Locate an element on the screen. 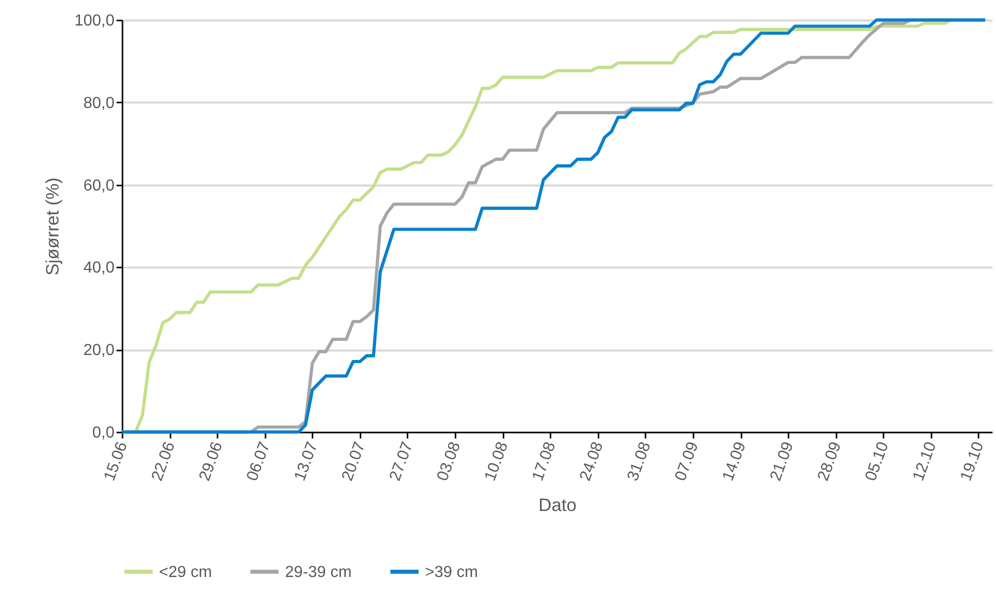 The image size is (996, 608). x-tick-label: 12.10 is located at coordinates (925, 462).